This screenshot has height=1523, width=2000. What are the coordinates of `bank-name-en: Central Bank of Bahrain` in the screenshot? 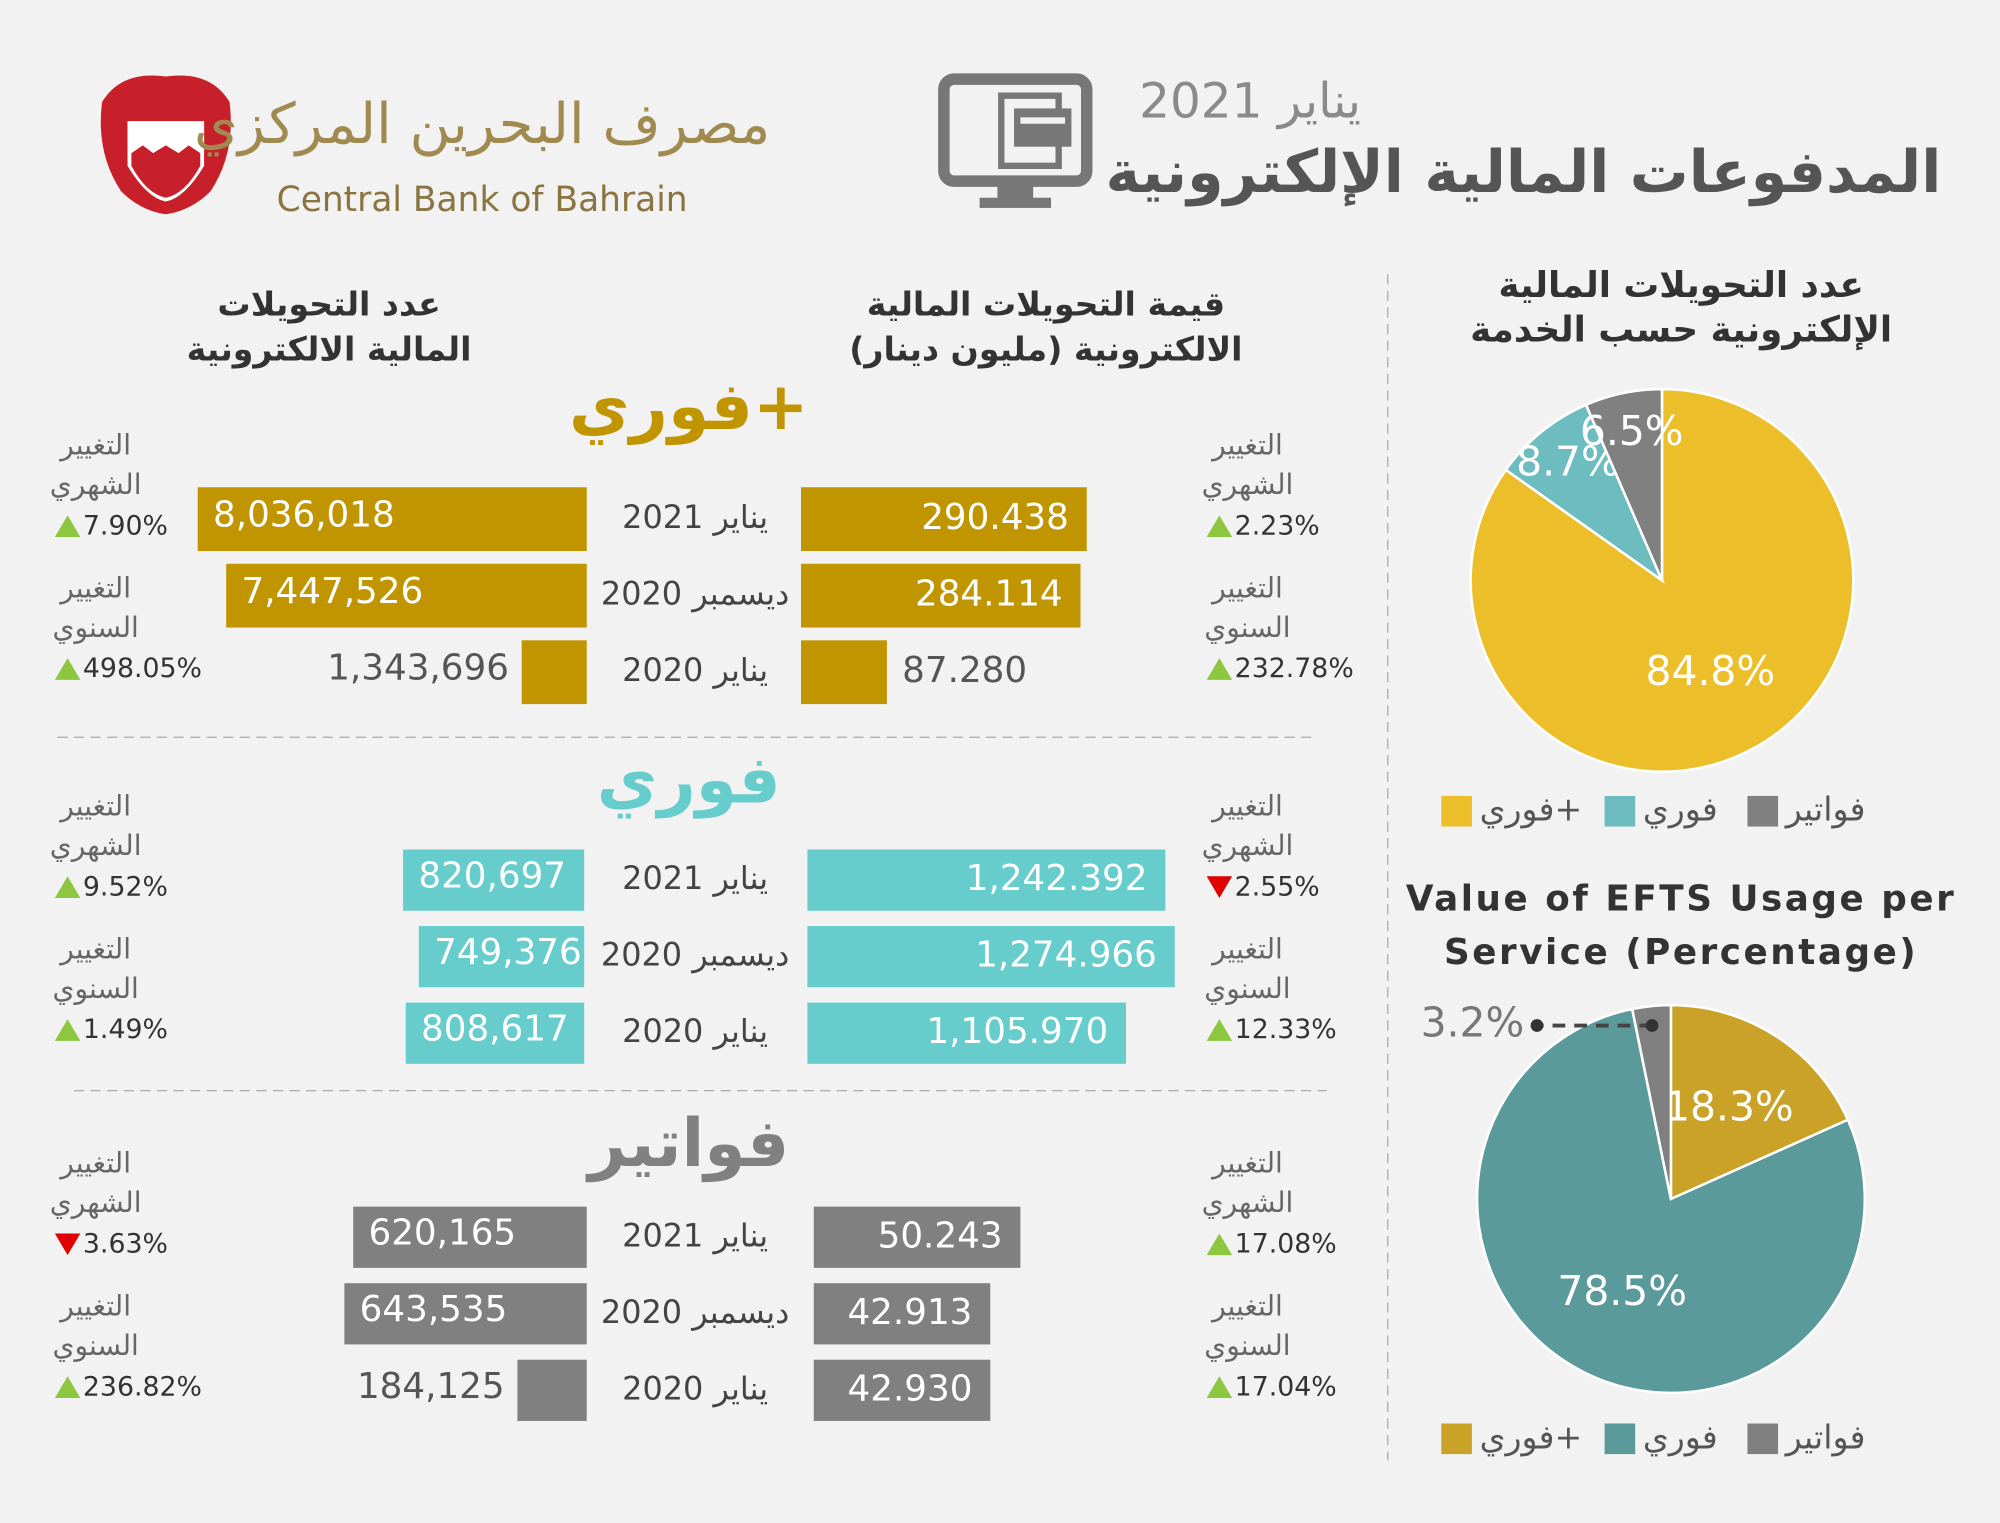 It's located at (482, 200).